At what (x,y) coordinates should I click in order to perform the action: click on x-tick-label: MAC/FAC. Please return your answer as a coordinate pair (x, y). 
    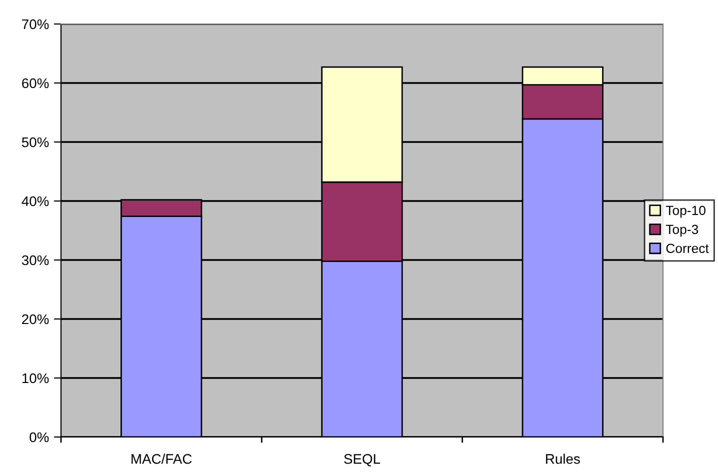
    Looking at the image, I should click on (162, 459).